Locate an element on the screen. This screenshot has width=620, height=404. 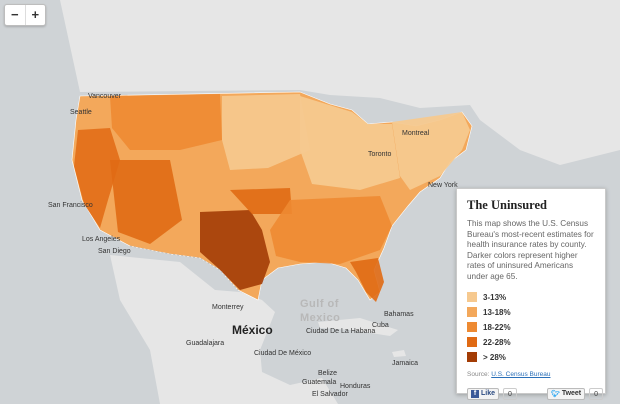
share-bar: f Like 0 🐦︎ Tweet 0 is located at coordinates (535, 393).